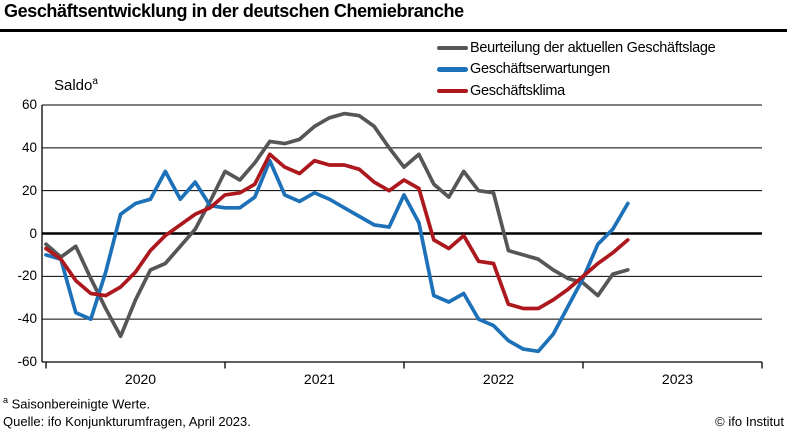 Image resolution: width=787 pixels, height=443 pixels. What do you see at coordinates (593, 47) in the screenshot?
I see `legend-label: Beurteilung der aktuellen Geschäftslage` at bounding box center [593, 47].